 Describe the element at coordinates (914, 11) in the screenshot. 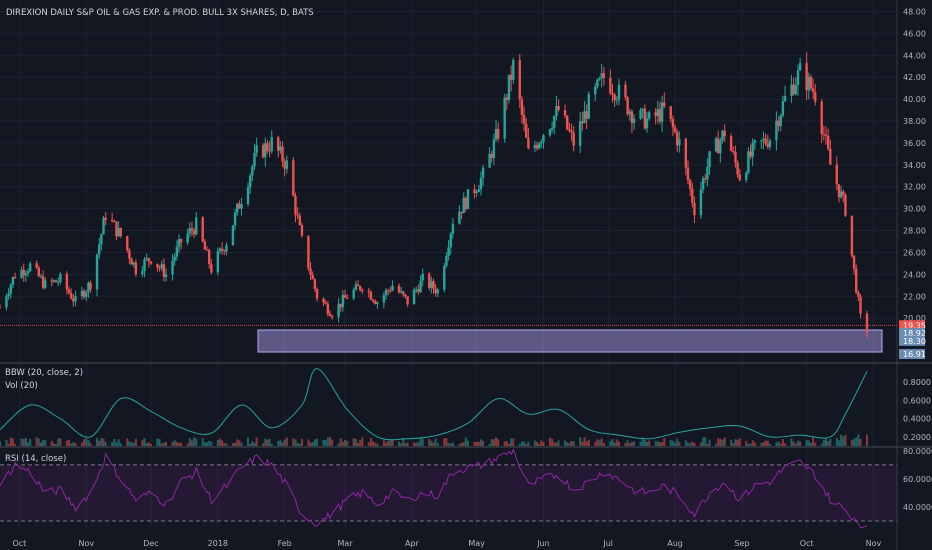

I see `price-tick-label: 48.00` at that location.